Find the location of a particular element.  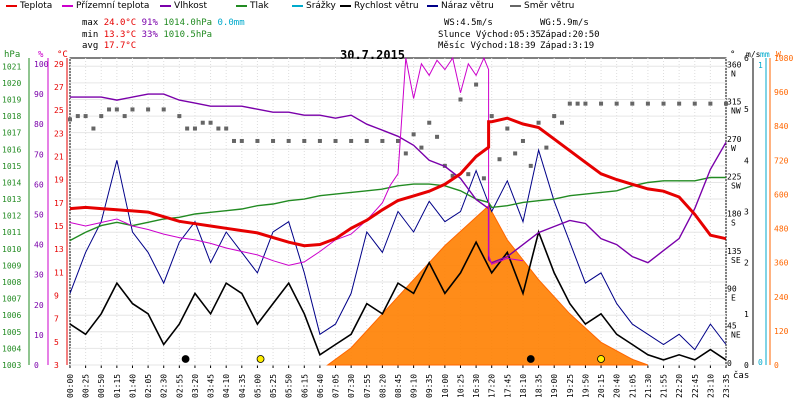

x-tick-label: 23:35 is located at coordinates (726, 386).